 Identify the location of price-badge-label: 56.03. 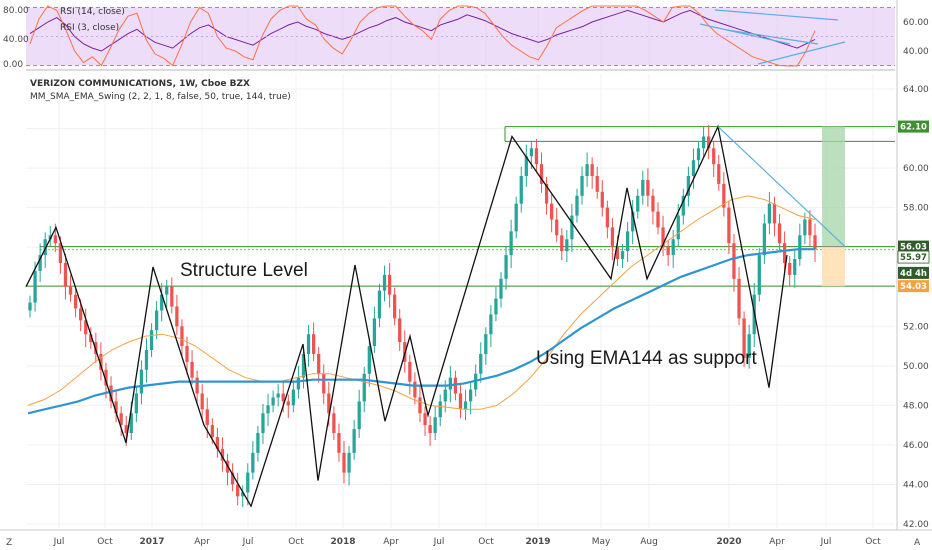
(913, 248).